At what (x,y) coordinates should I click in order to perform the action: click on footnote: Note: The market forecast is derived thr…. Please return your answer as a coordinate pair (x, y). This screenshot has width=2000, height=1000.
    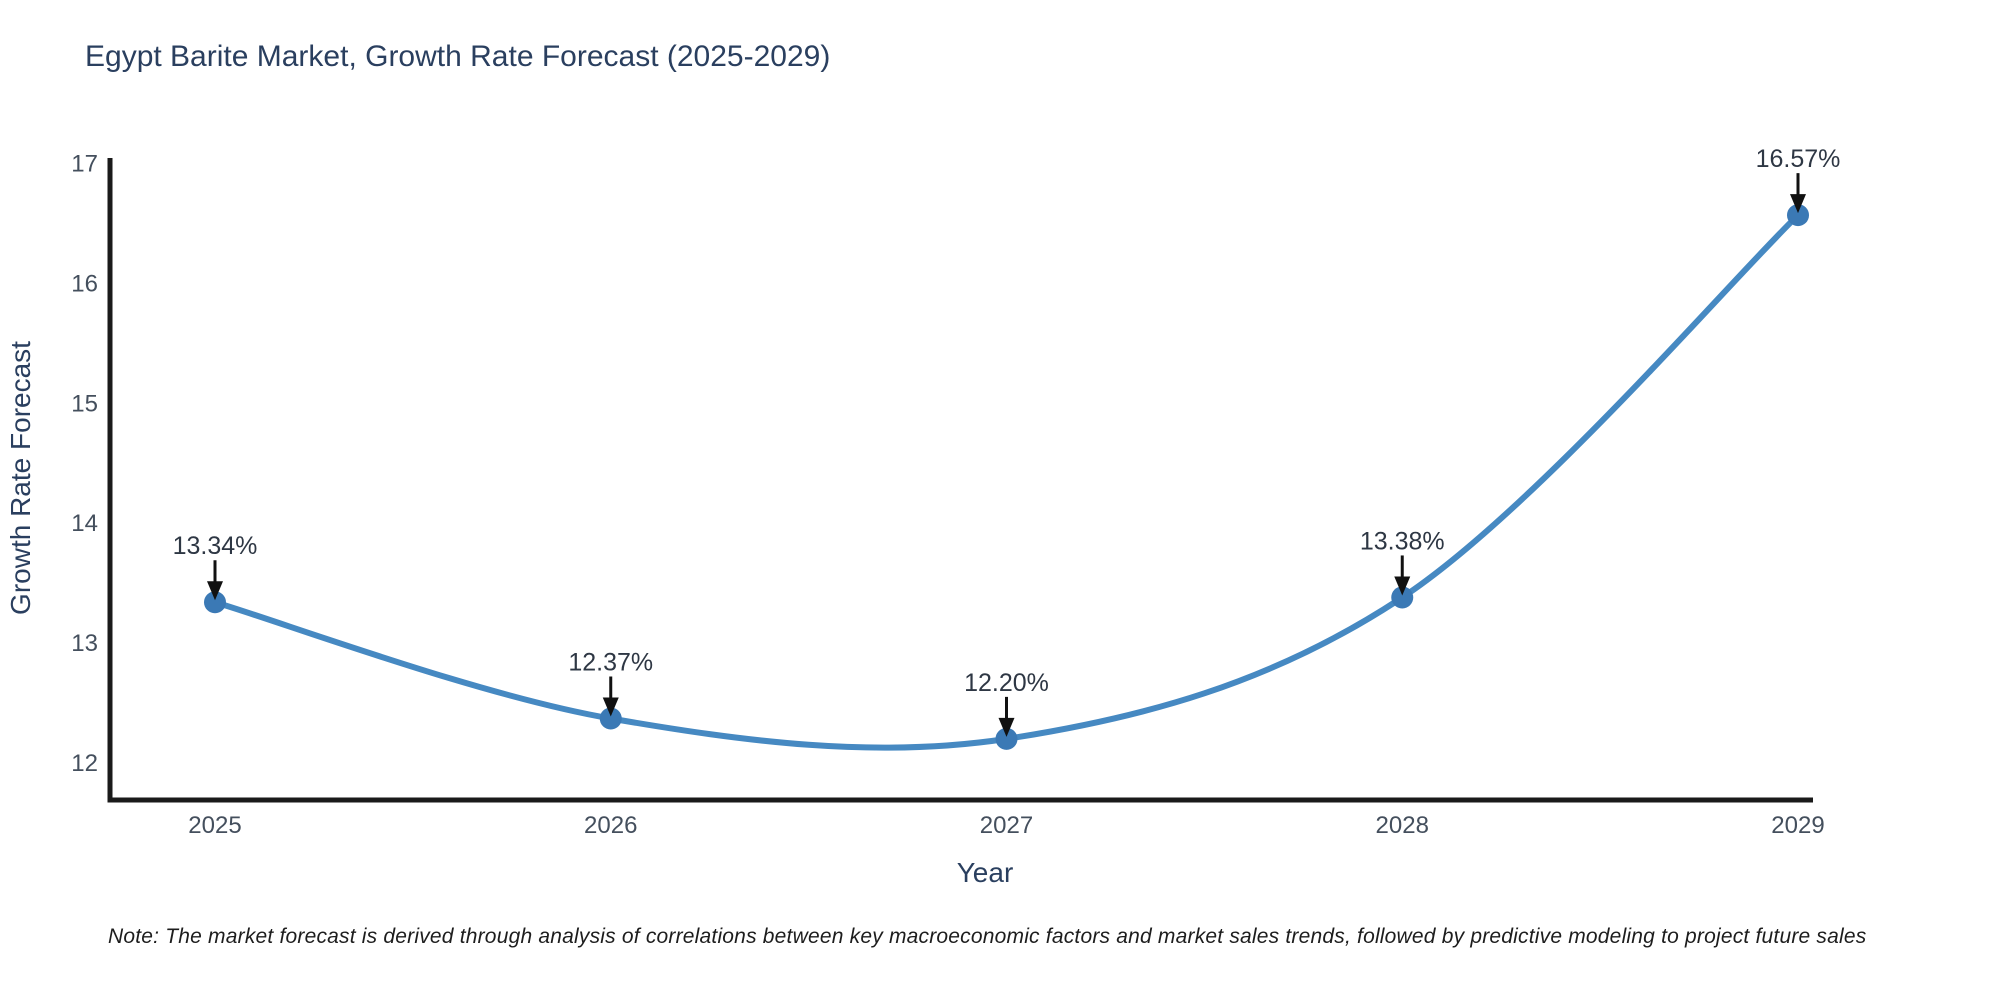
    Looking at the image, I should click on (987, 936).